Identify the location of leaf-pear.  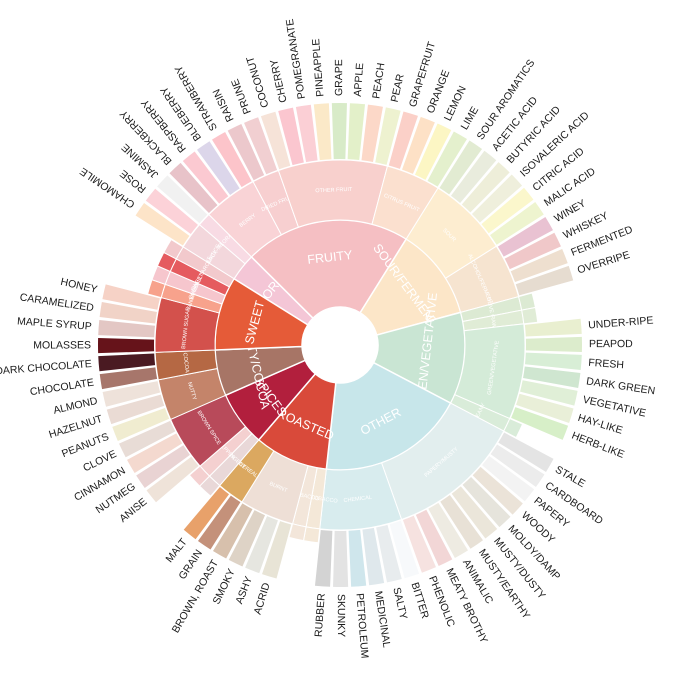
(388, 136).